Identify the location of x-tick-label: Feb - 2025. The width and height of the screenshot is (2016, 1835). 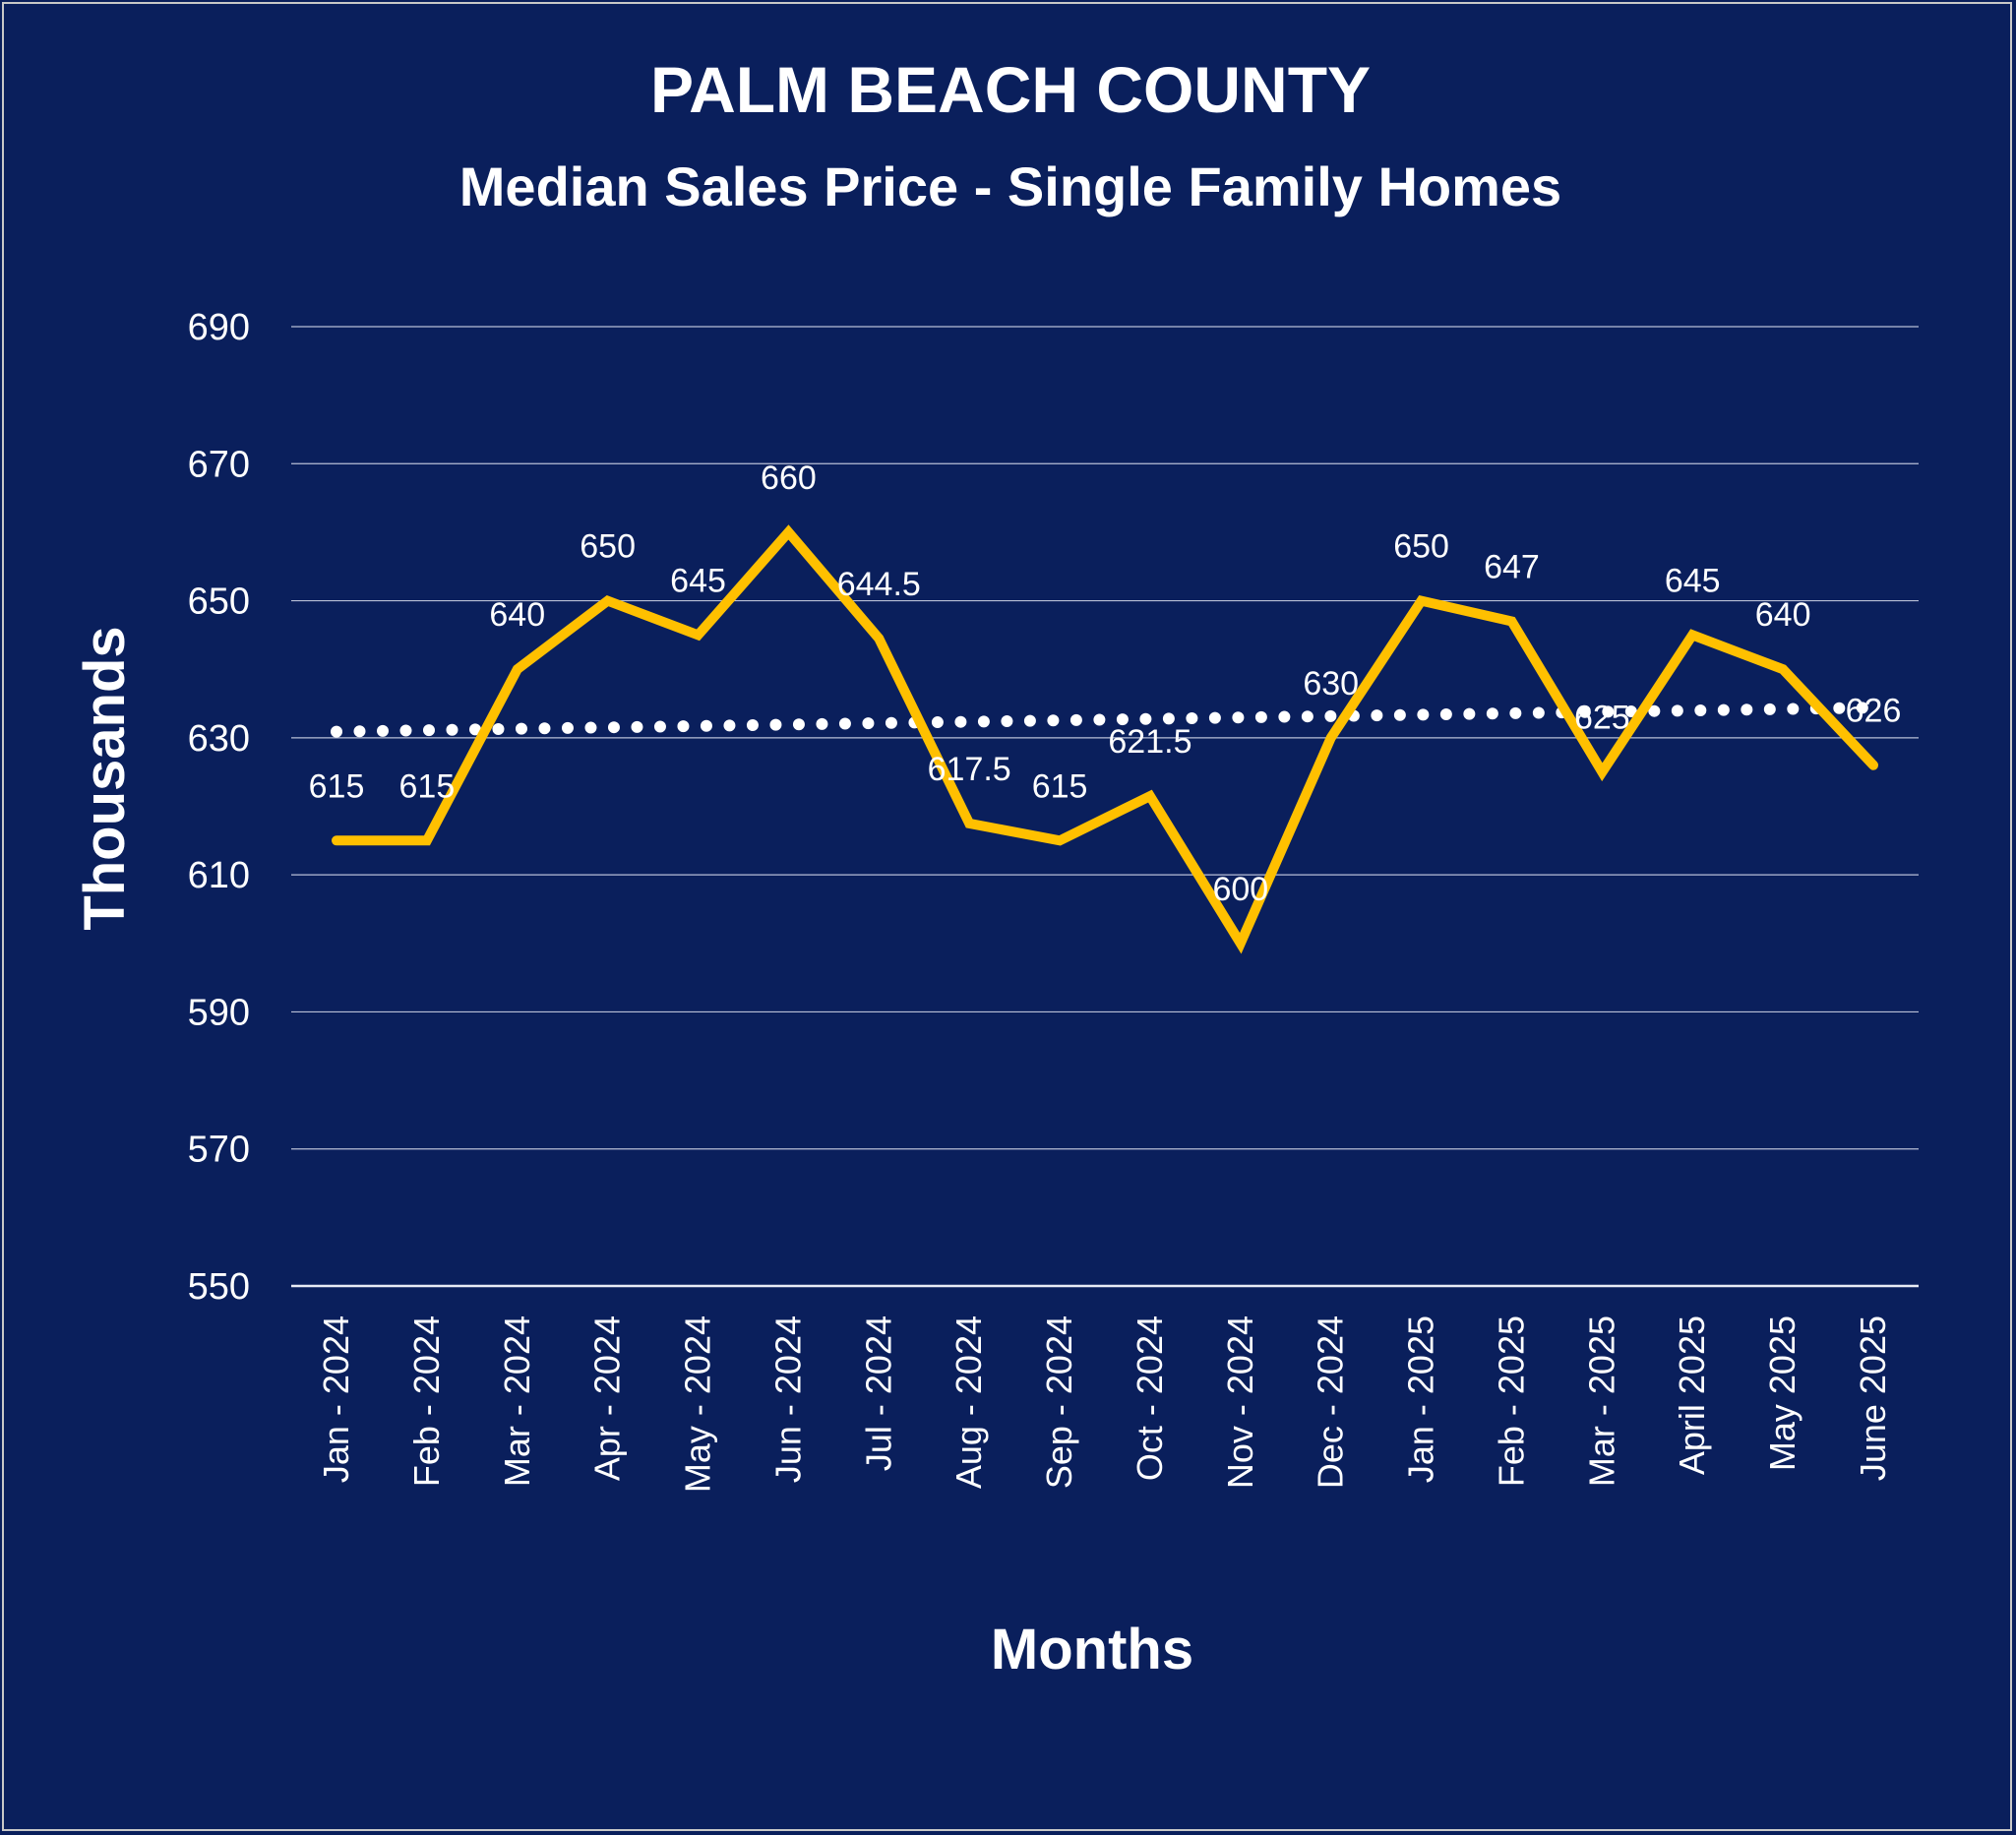
(1511, 1401).